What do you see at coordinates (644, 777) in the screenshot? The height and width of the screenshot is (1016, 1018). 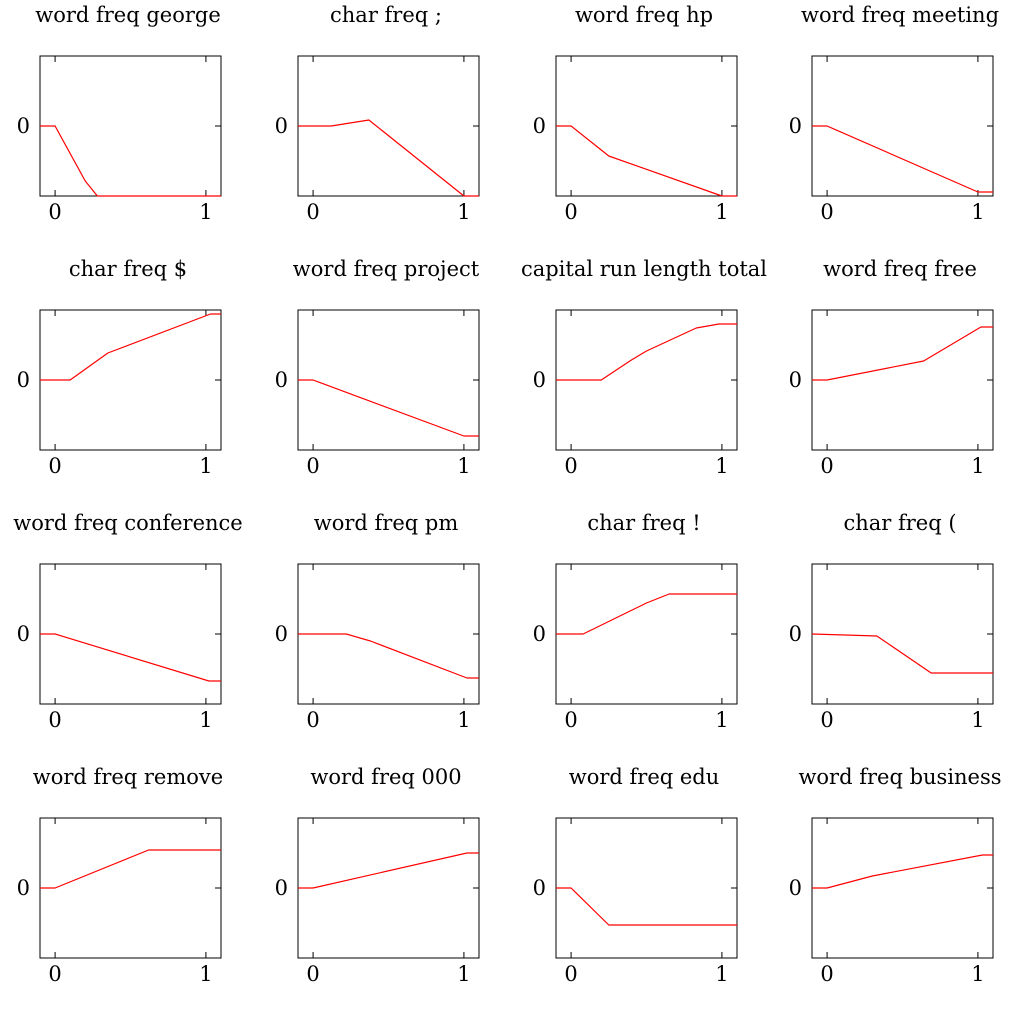 I see `chart-title: word freq edu` at bounding box center [644, 777].